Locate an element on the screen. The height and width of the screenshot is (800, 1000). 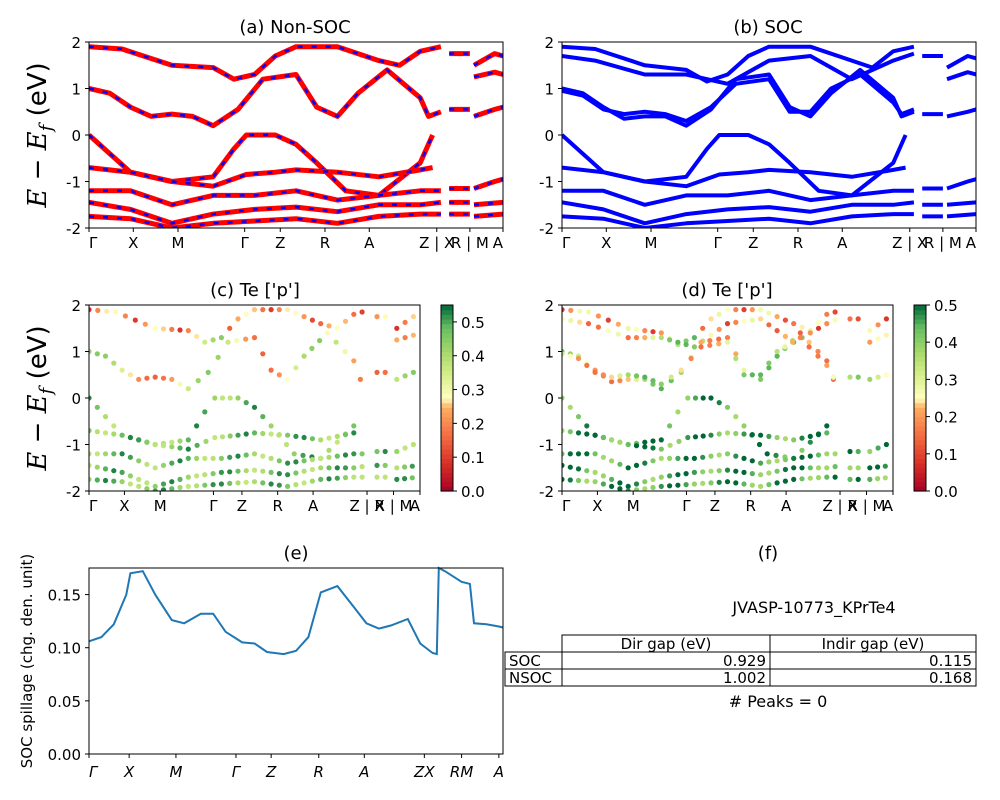
plot-area is located at coordinates (296, 136).